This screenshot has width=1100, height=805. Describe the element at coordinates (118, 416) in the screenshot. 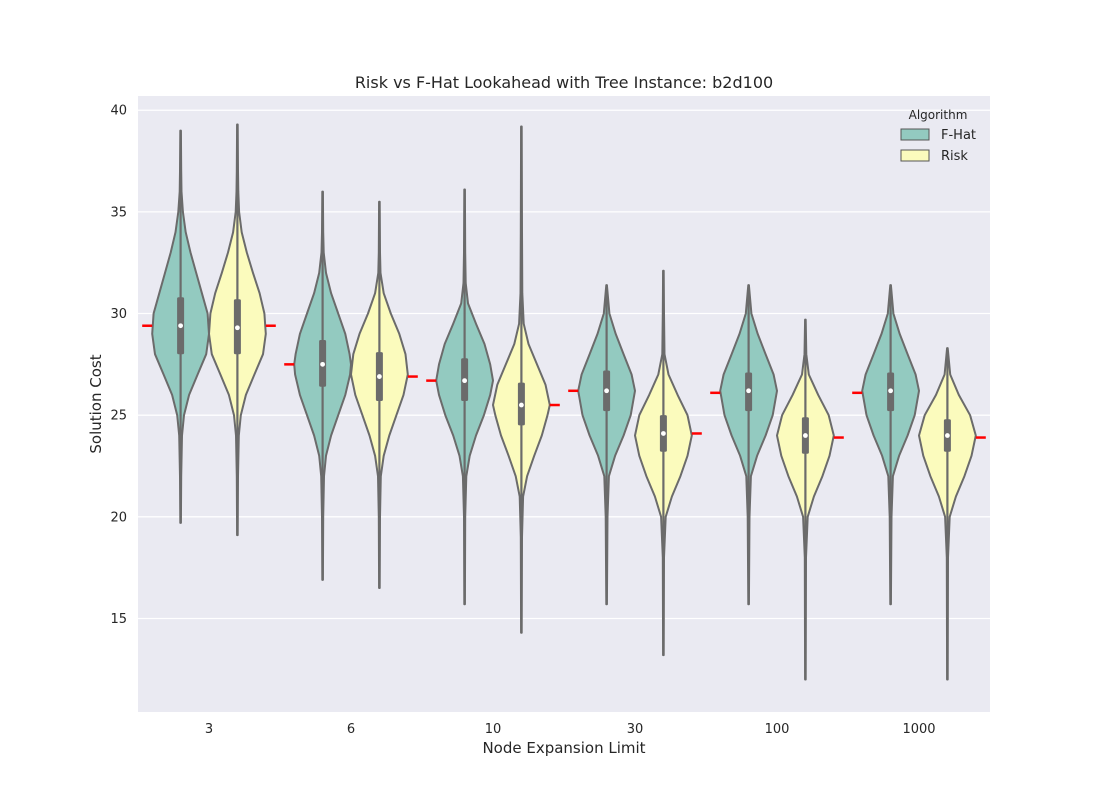

I see `y-tick-label-25: 25` at that location.